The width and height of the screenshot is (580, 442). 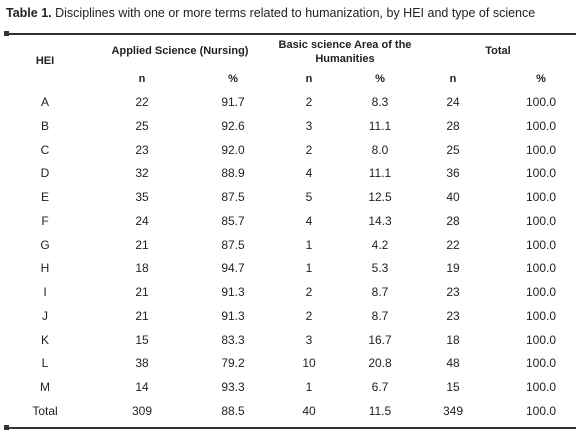 What do you see at coordinates (453, 220) in the screenshot?
I see `table-cell: 28` at bounding box center [453, 220].